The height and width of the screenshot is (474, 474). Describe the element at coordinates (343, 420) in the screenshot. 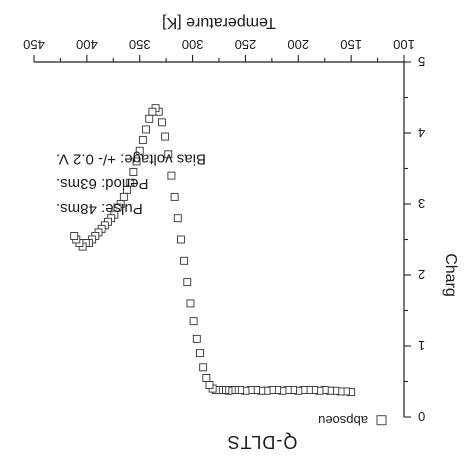

I see `legend-label: abpsoeu` at that location.